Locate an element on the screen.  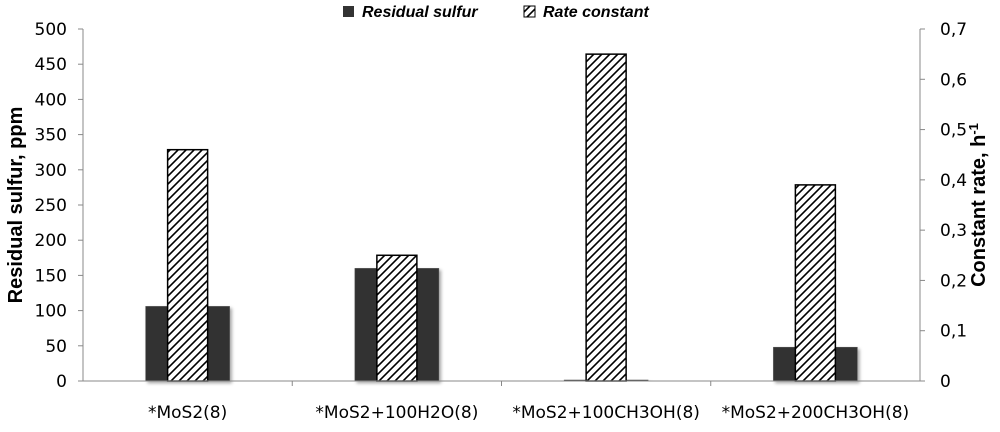
right-tick-label: 0,5 is located at coordinates (953, 131).